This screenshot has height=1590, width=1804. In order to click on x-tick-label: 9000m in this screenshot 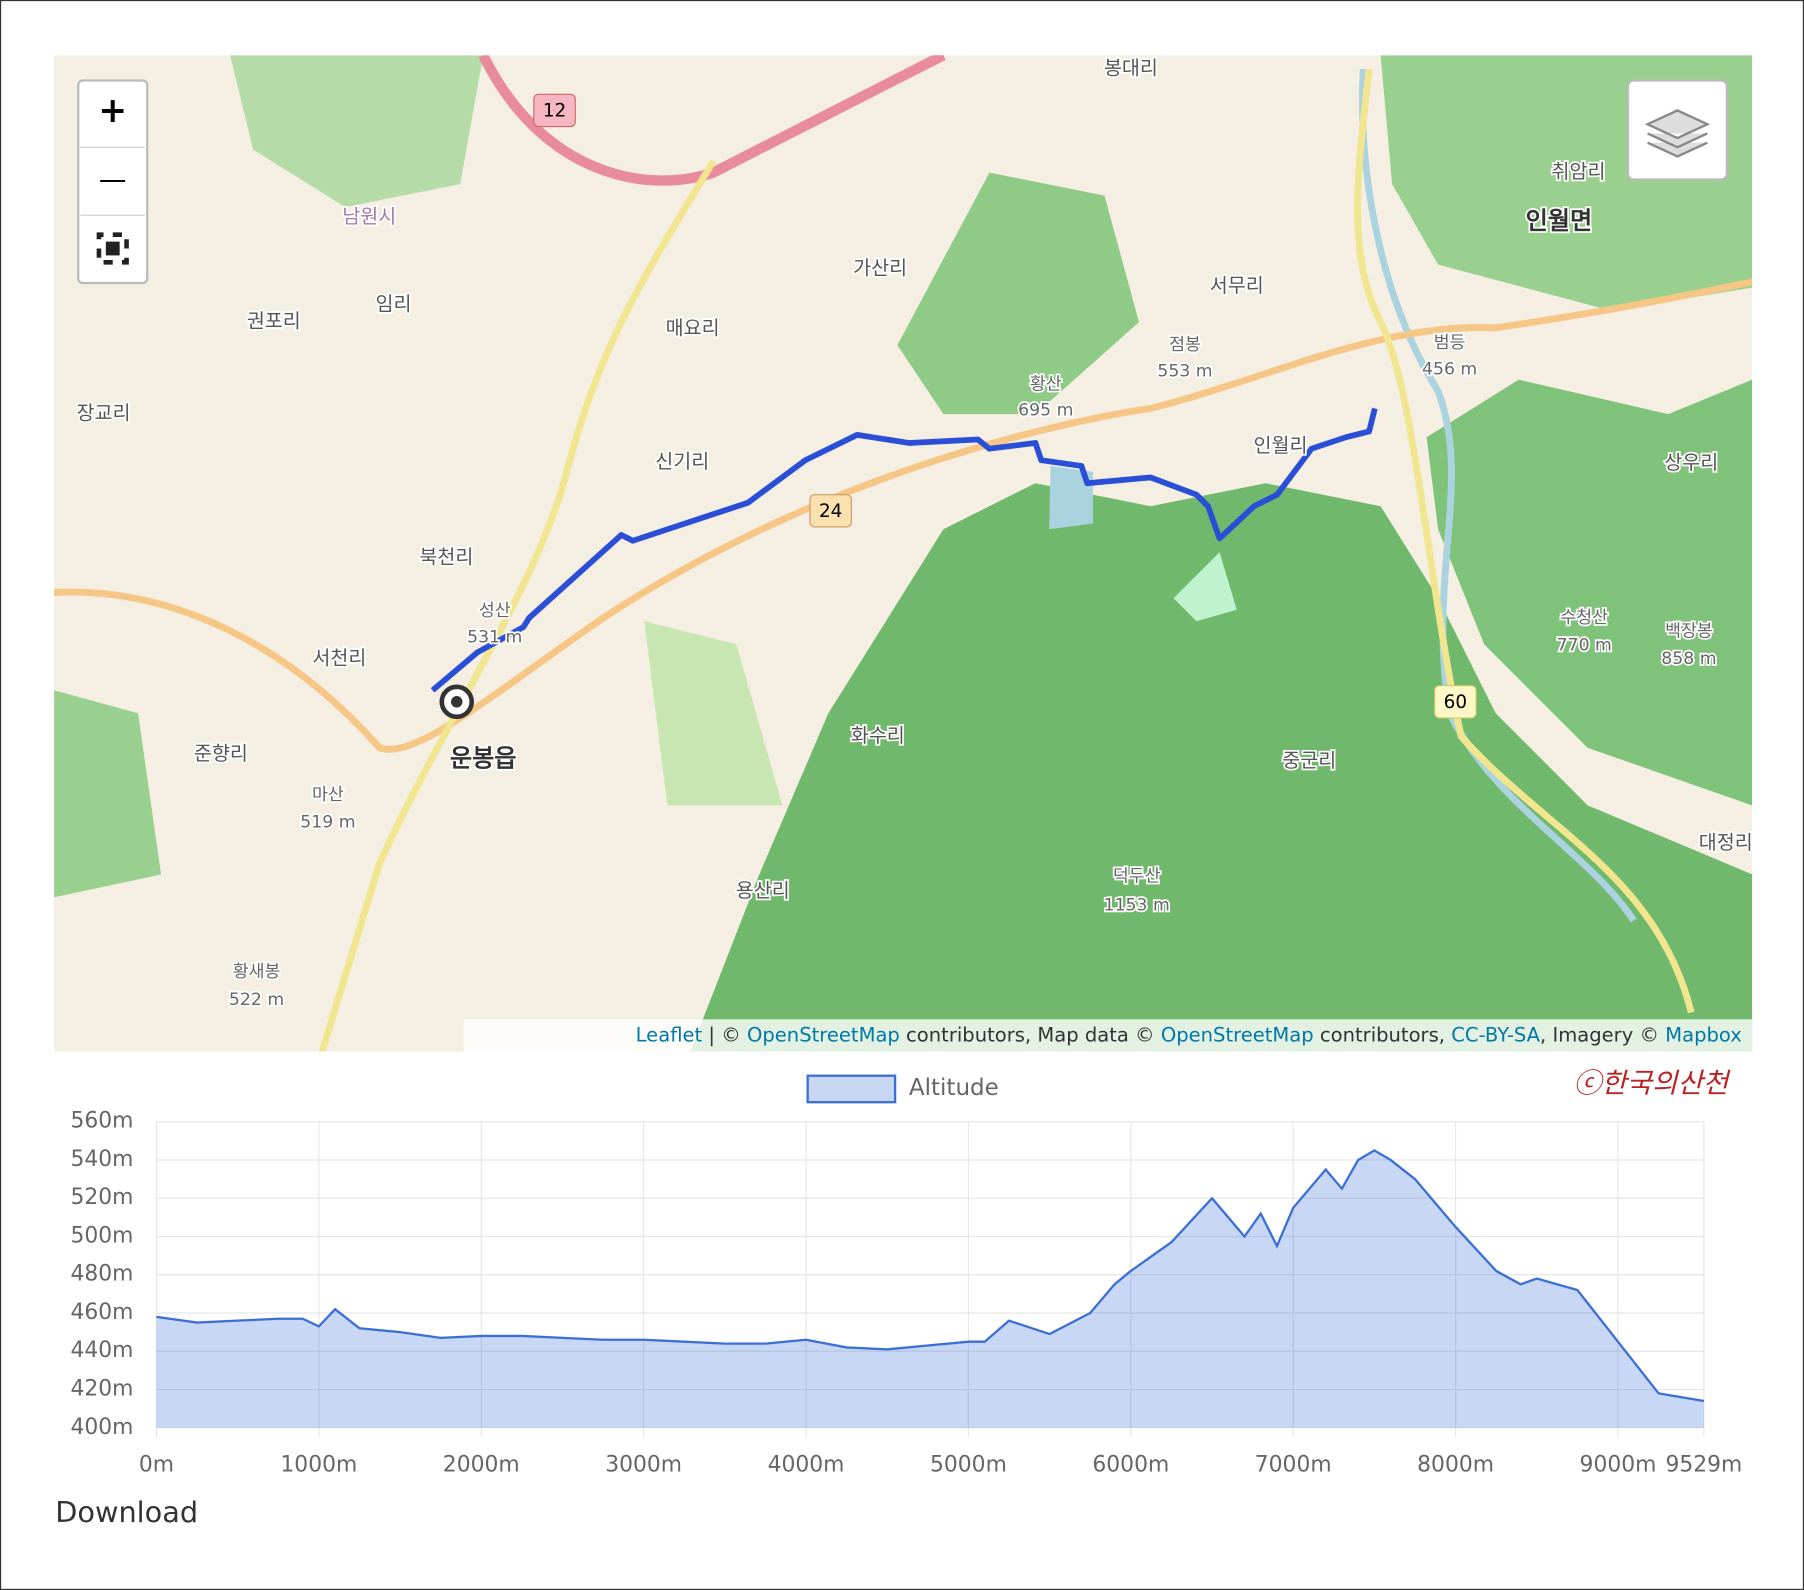, I will do `click(1618, 1465)`.